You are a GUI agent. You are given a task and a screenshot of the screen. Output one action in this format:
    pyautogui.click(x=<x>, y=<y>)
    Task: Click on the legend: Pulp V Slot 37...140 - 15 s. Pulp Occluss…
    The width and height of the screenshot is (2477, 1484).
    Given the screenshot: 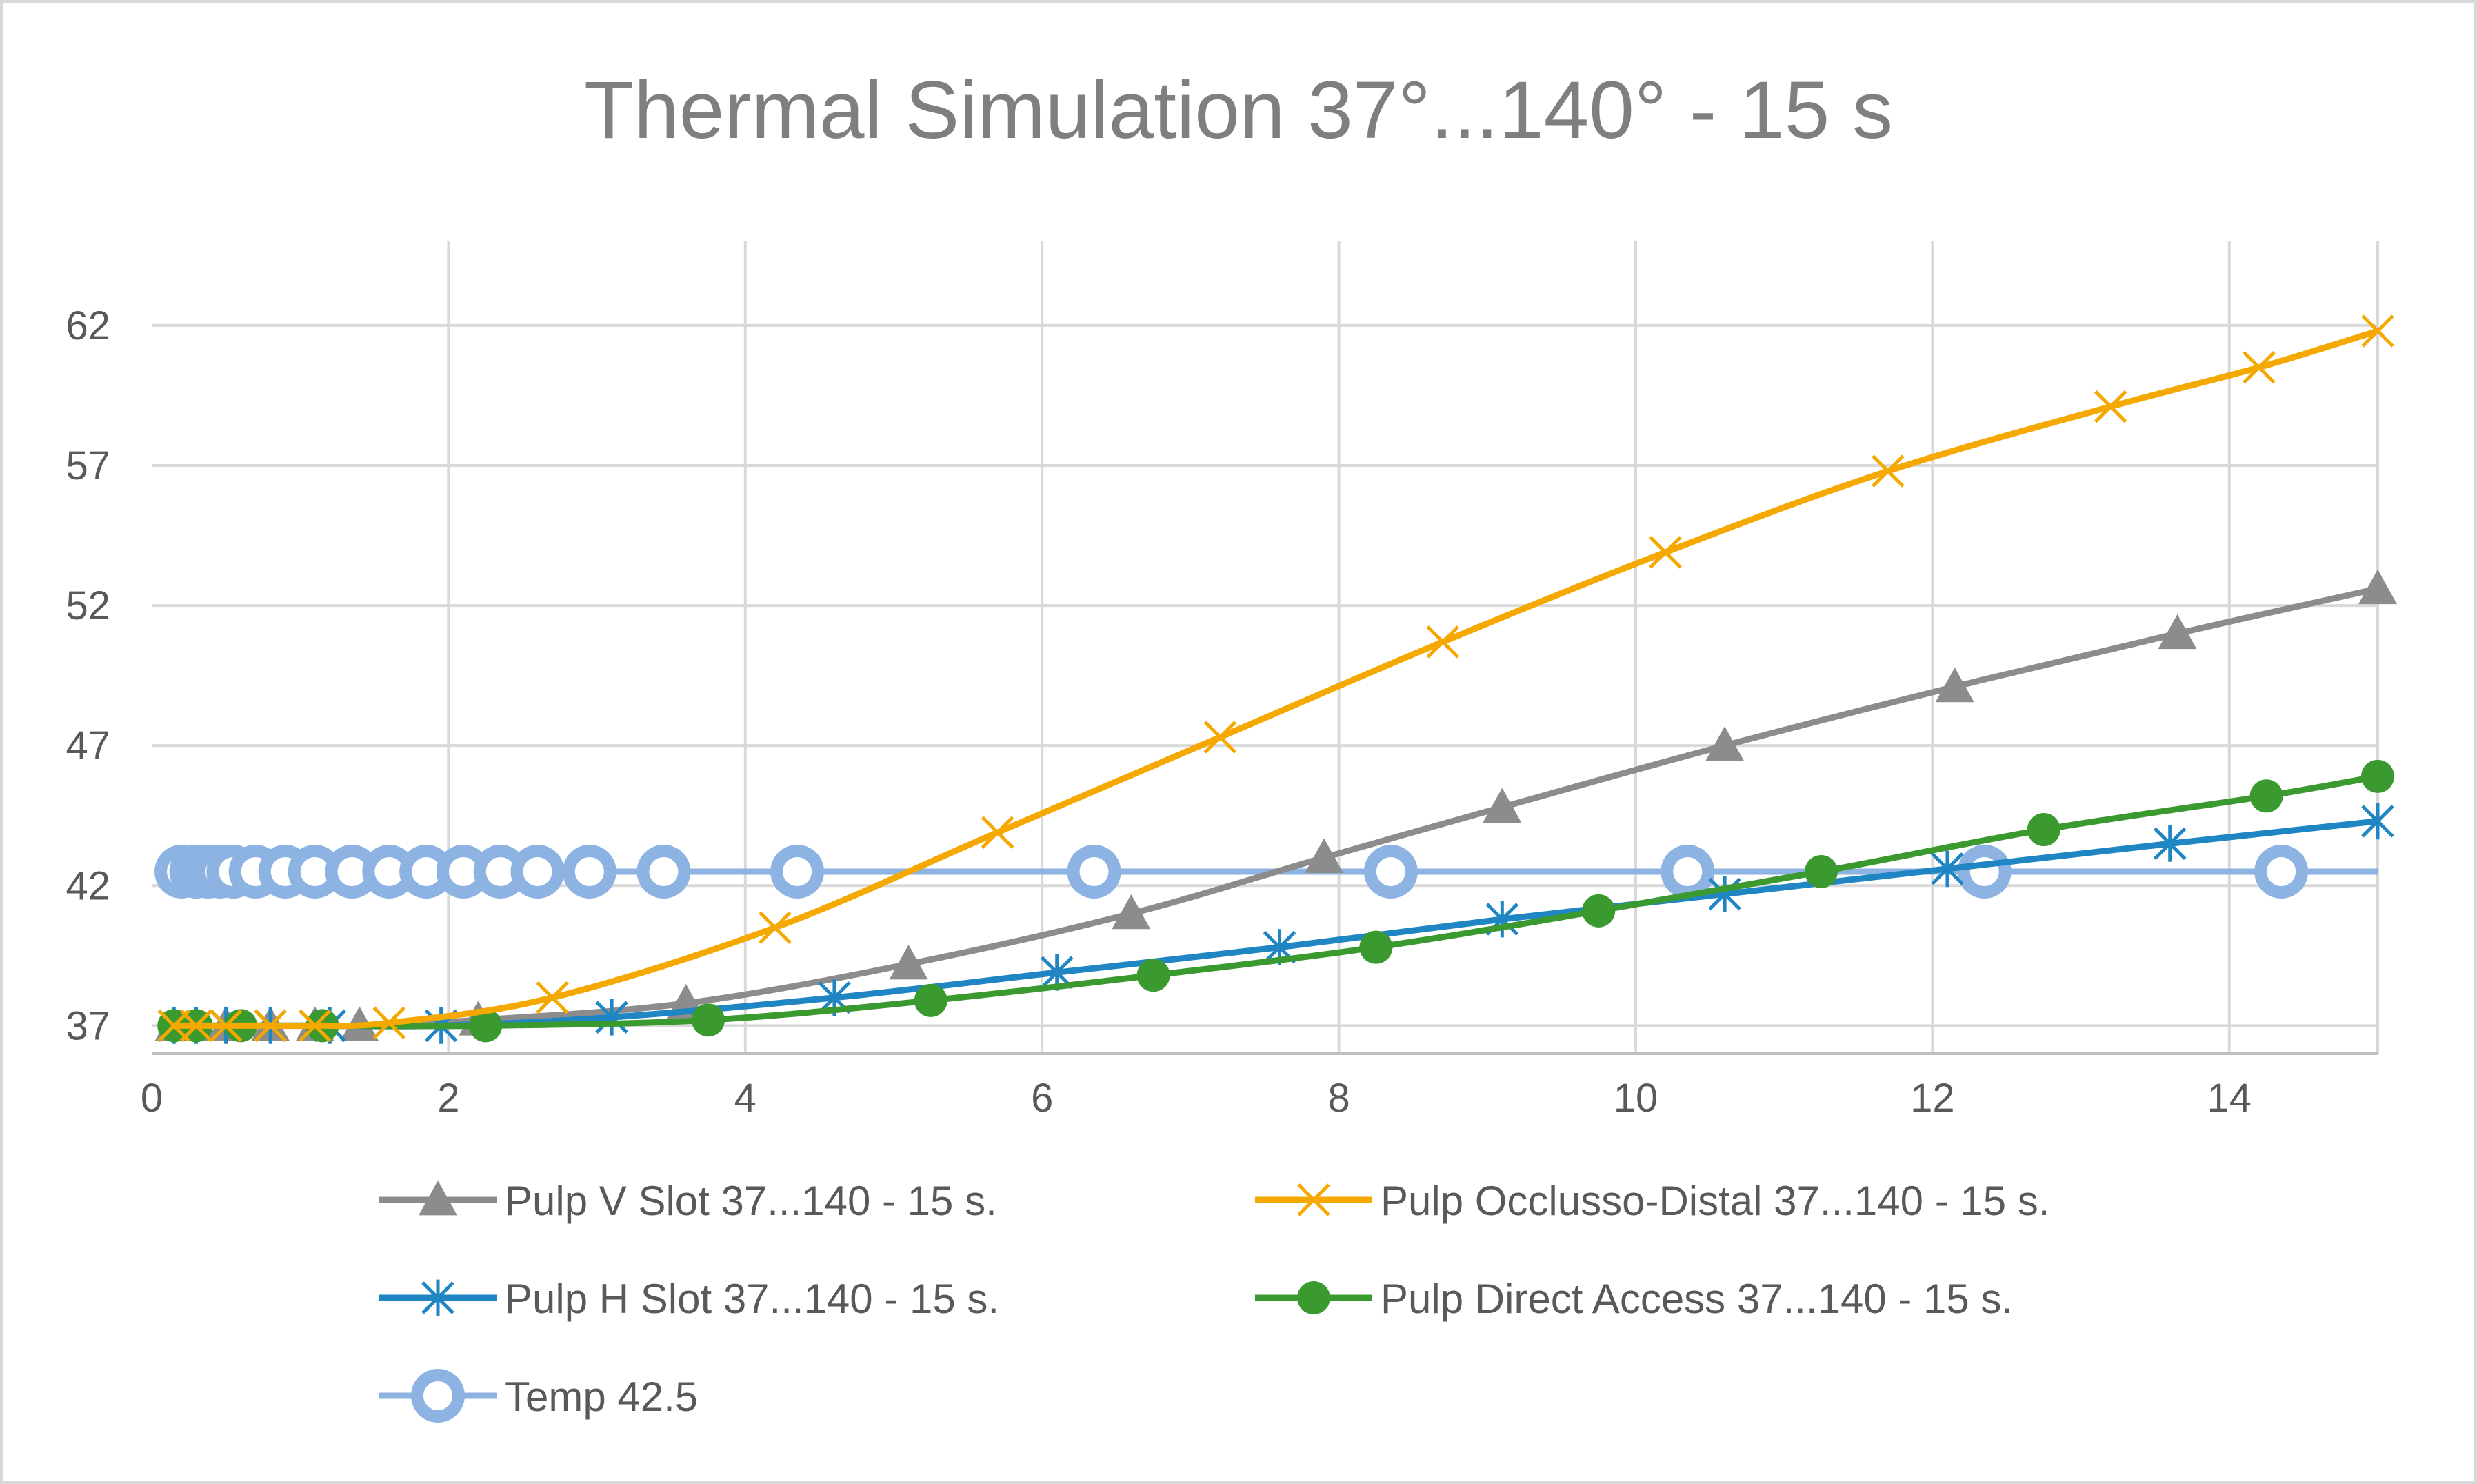 What is the action you would take?
    pyautogui.click(x=1214, y=1300)
    